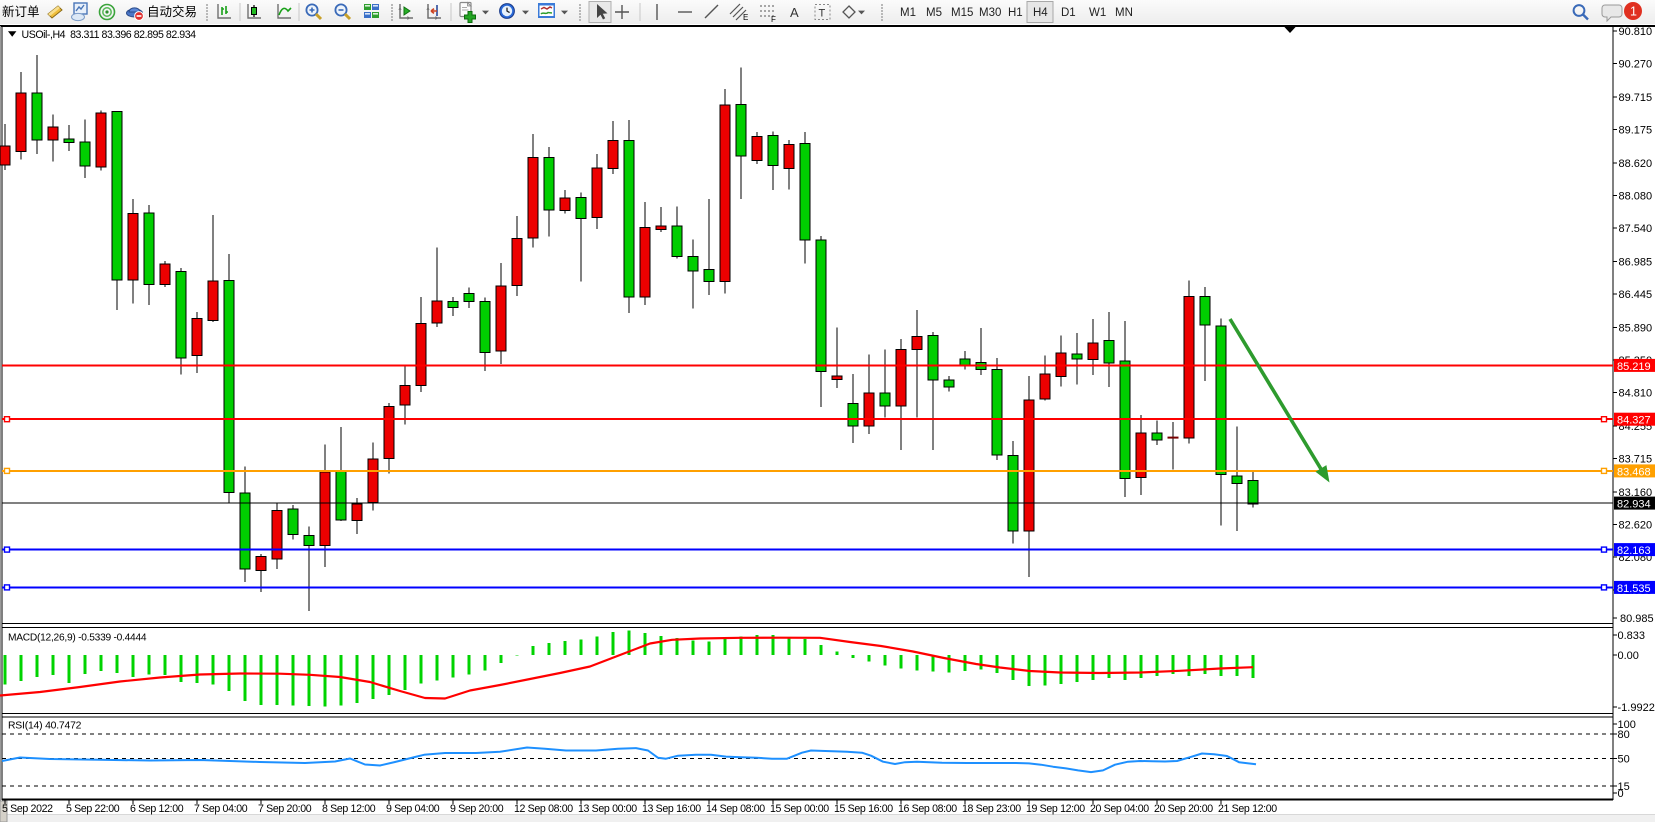  Describe the element at coordinates (172, 11) in the screenshot. I see `svg-text: 自动交易` at that location.